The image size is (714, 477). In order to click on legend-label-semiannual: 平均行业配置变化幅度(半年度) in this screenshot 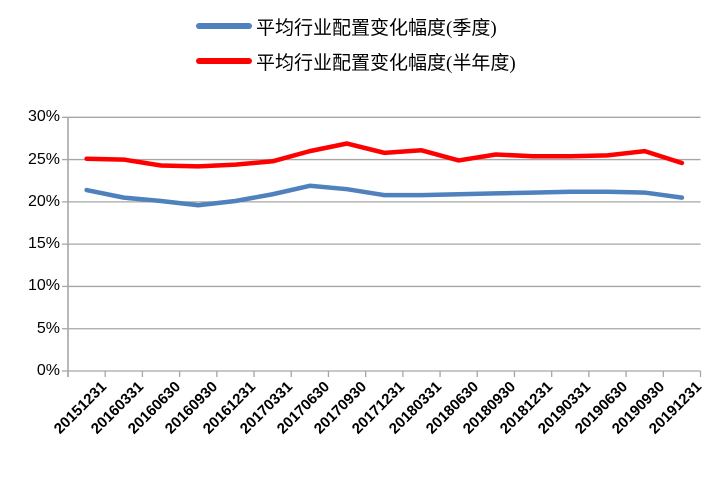, I will do `click(386, 63)`.